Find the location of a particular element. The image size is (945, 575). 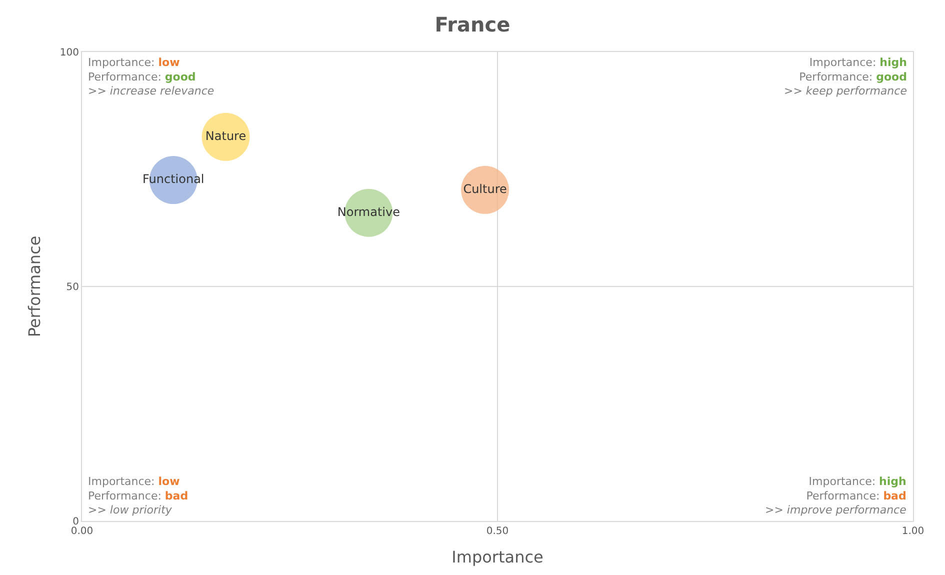

annotation: Importance: high Performance: bad >> improve performance is located at coordinates (836, 496).